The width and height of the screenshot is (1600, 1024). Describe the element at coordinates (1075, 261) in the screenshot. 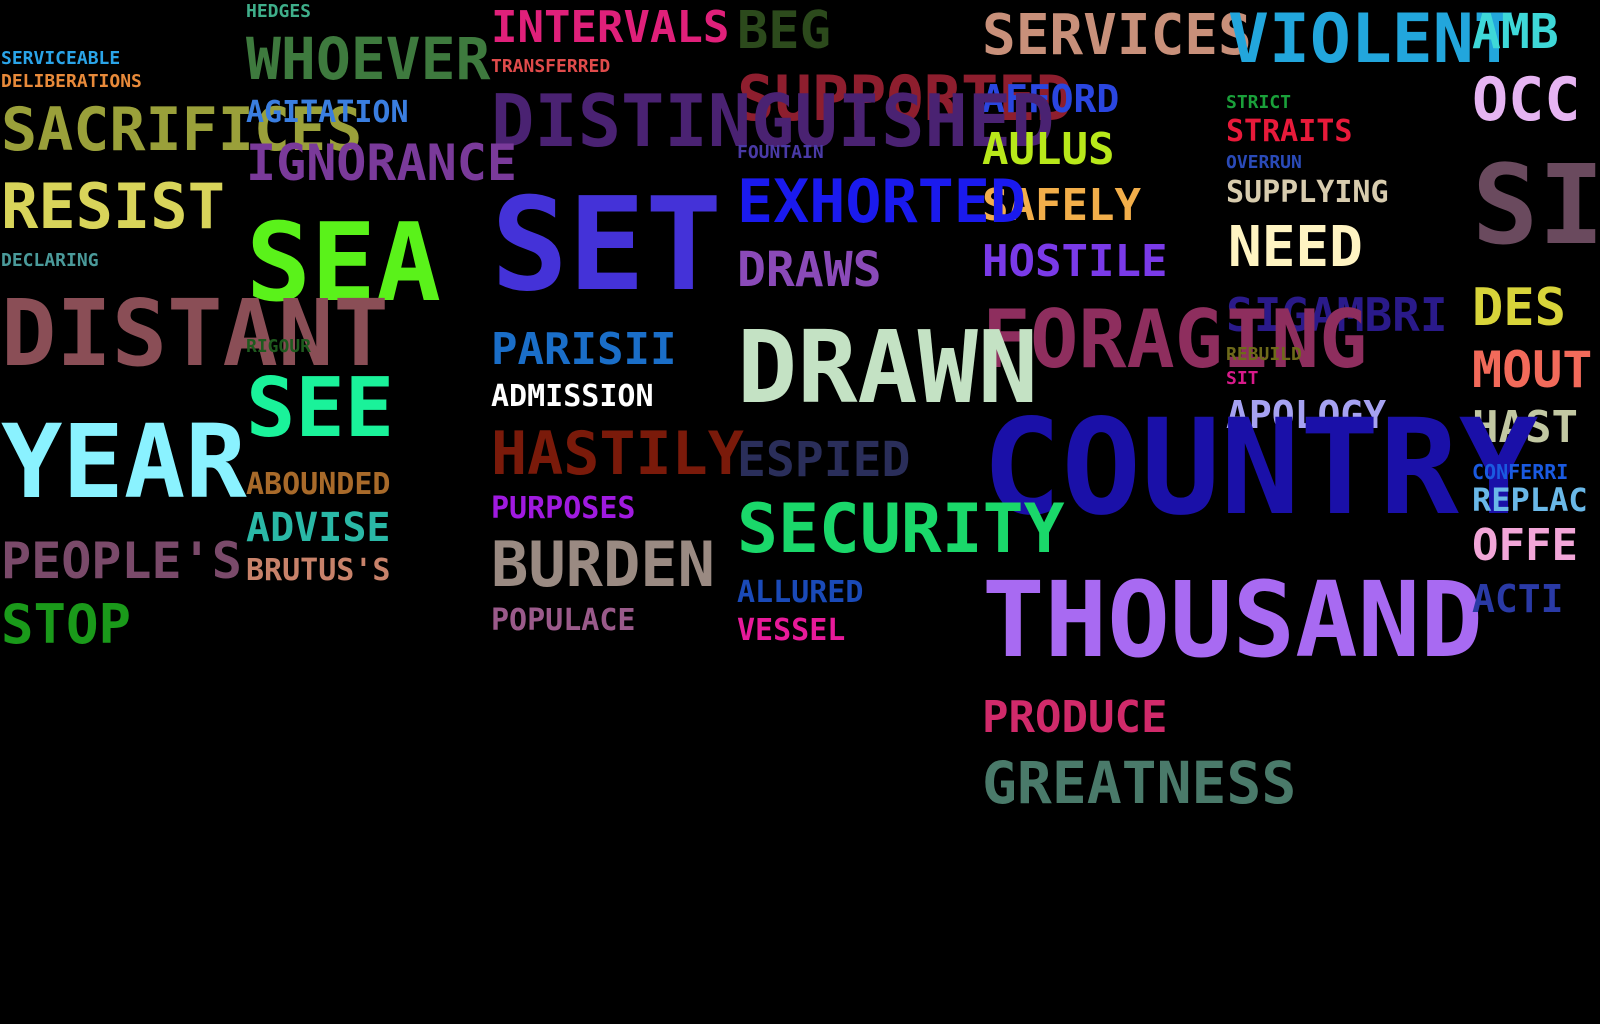

I see `word-hostile: HOSTILE` at that location.